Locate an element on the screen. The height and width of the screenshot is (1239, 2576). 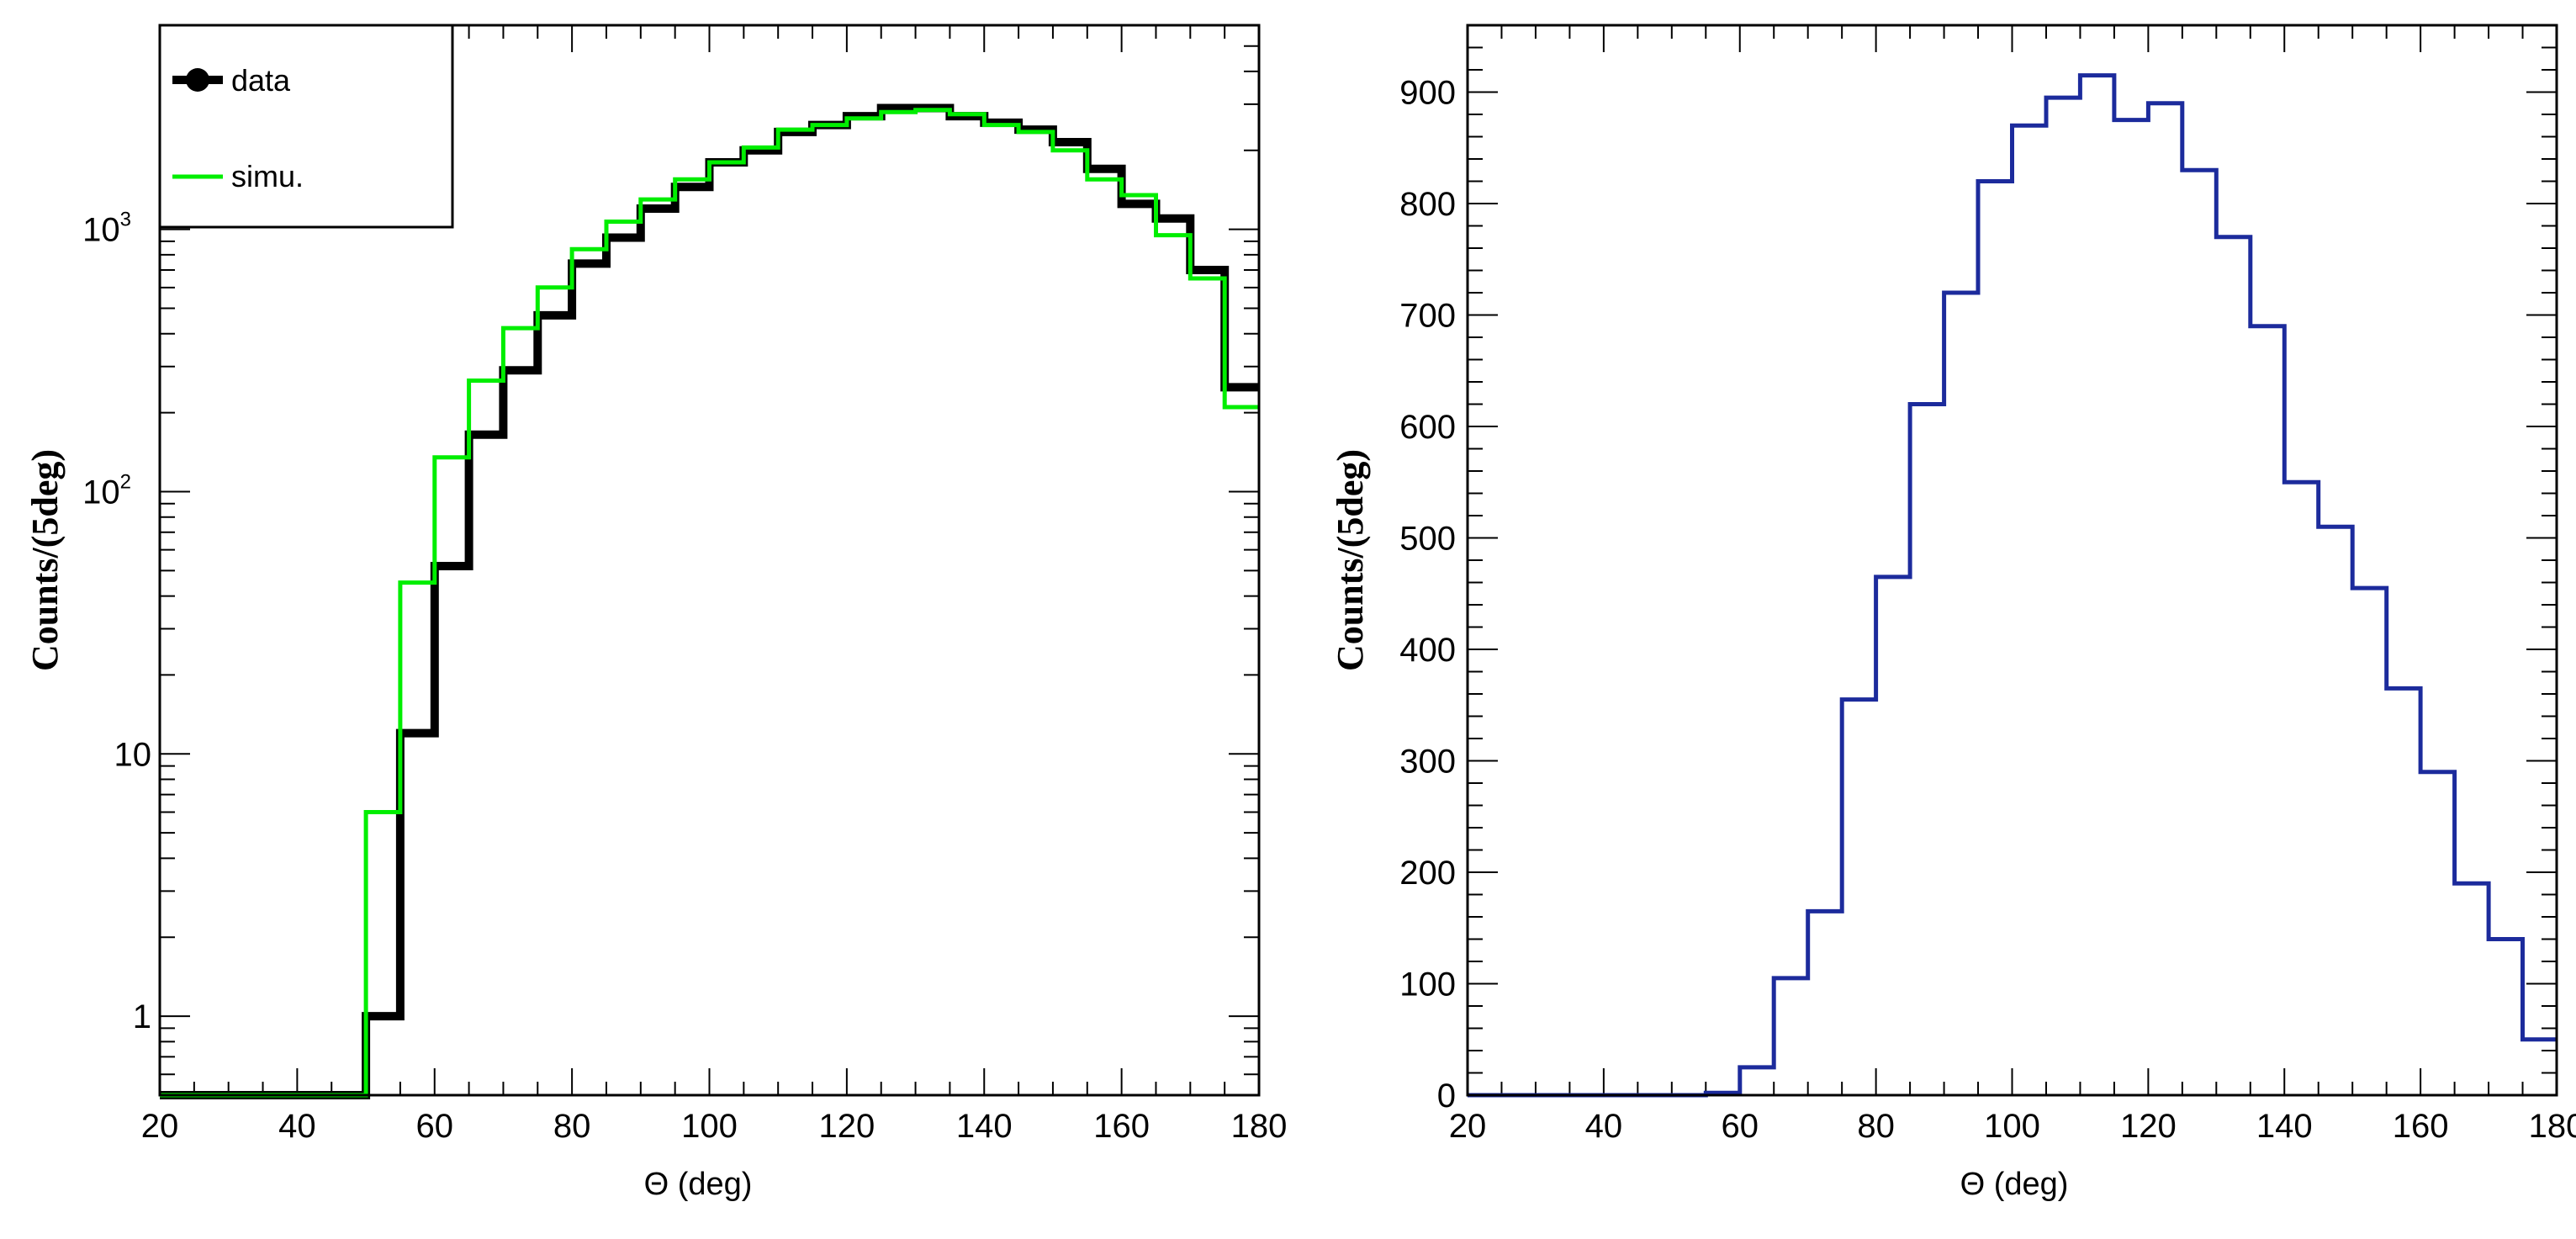
left-y-axis-title: Counts/(5deg) is located at coordinates (45, 560).